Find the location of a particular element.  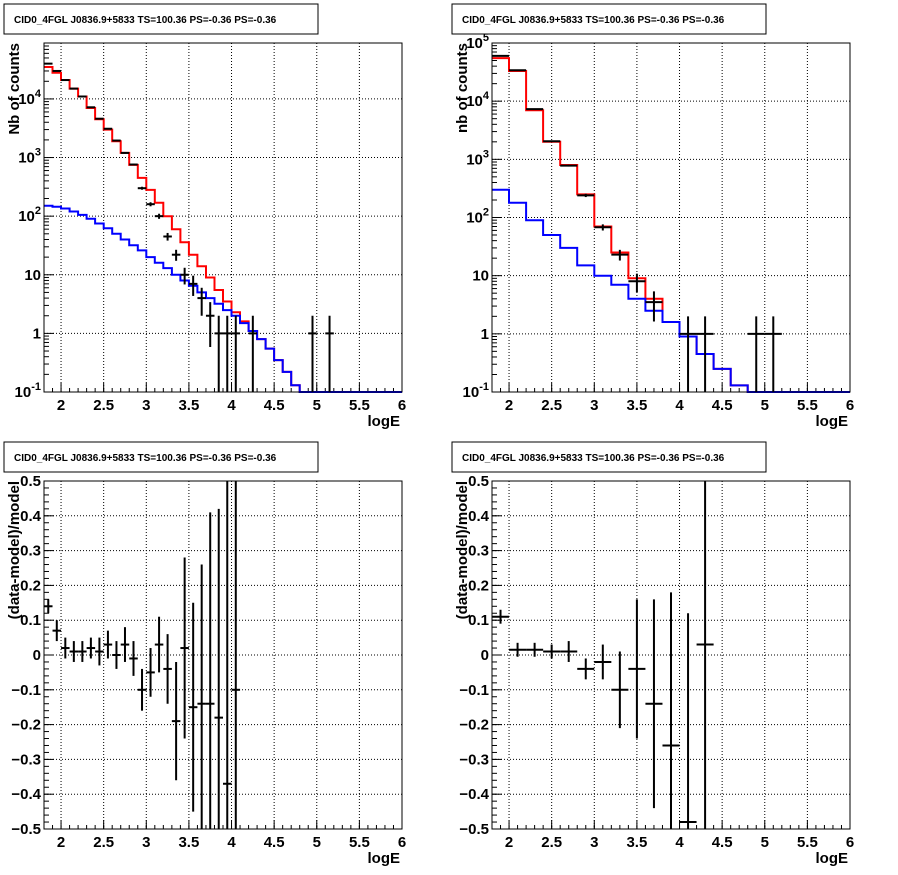

tick-exponent: 4 is located at coordinates (486, 96).